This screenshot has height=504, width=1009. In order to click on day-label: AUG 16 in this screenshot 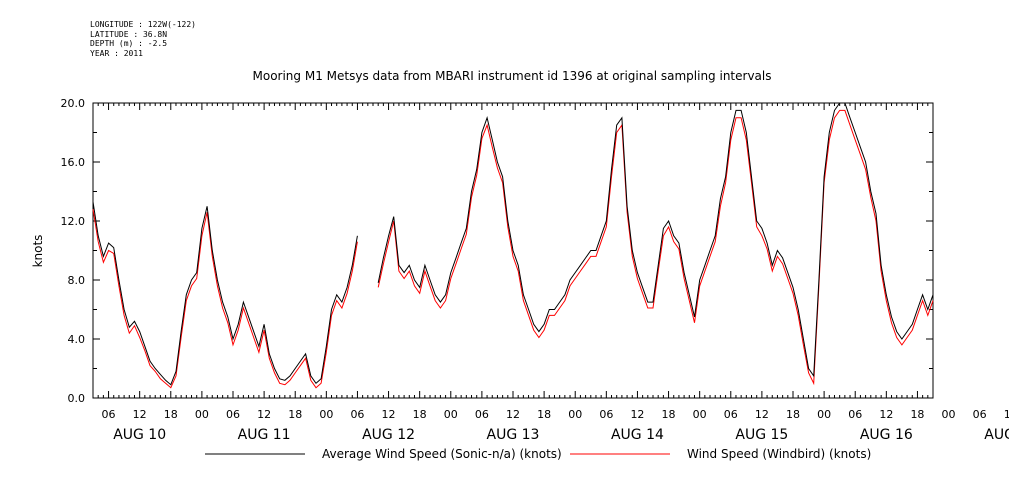, I will do `click(886, 435)`.